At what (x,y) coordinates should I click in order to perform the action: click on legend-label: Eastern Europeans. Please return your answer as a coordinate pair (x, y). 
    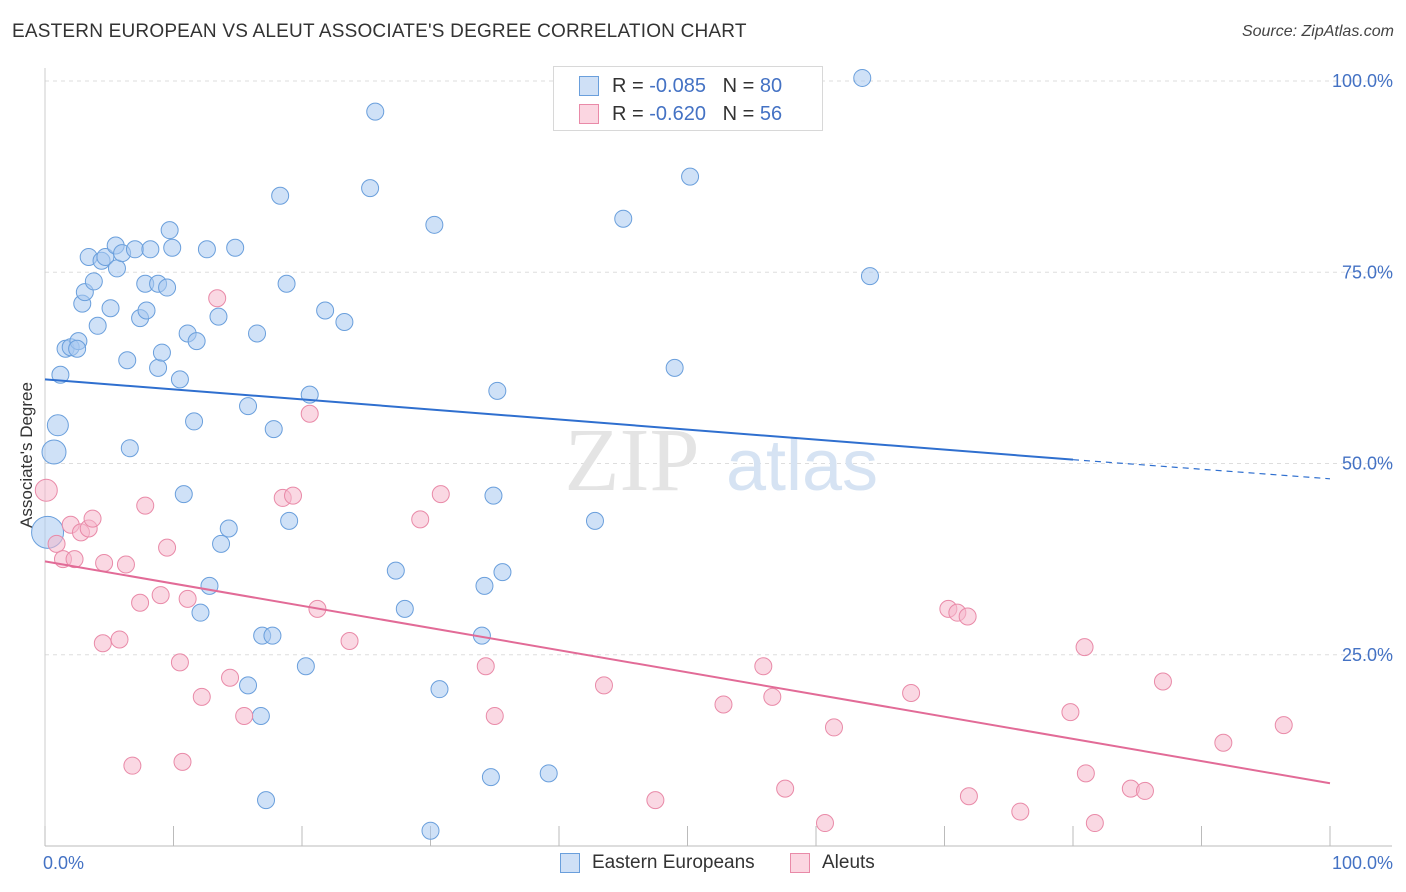
    Looking at the image, I should click on (673, 862).